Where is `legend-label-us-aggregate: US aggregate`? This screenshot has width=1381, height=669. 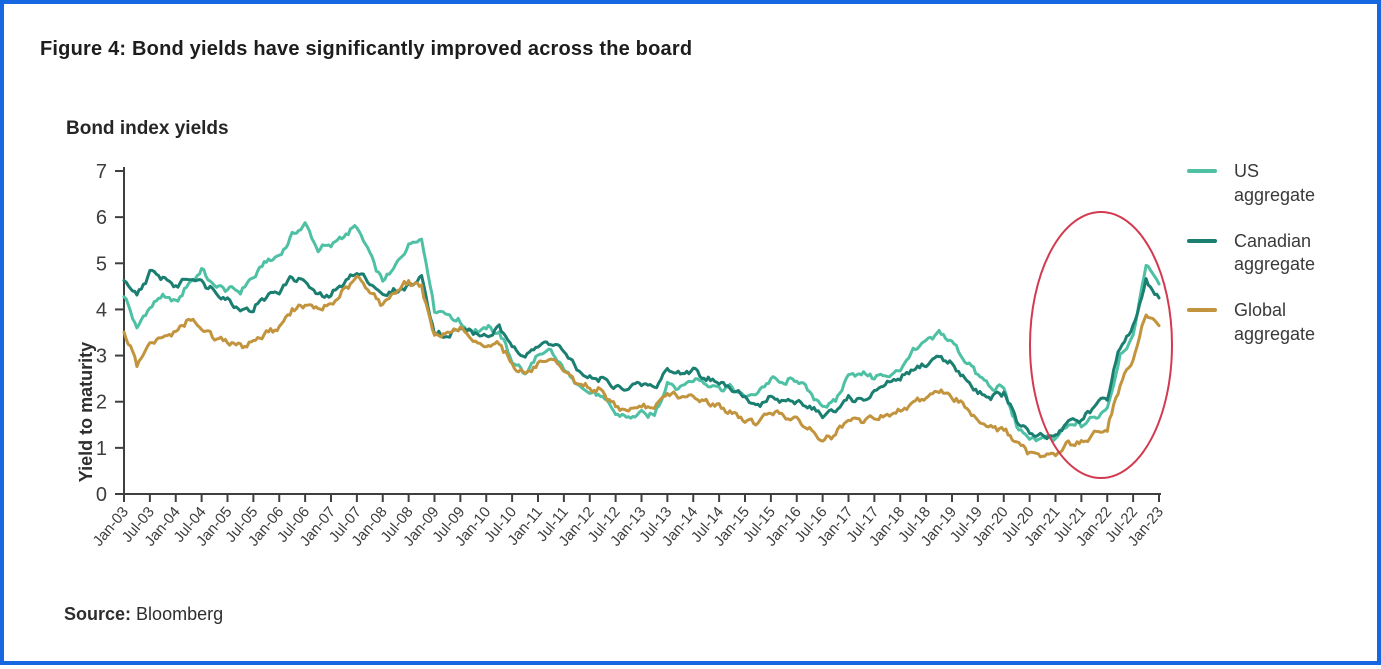
legend-label-us-aggregate: US aggregate is located at coordinates (1275, 183).